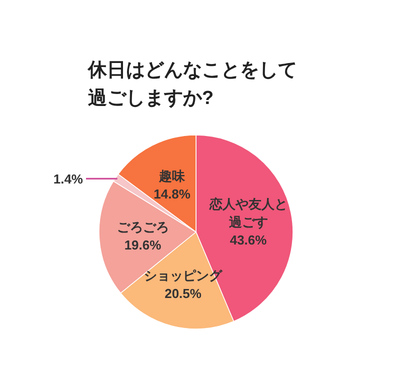  Describe the element at coordinates (172, 176) in the screenshot. I see `slice-label: 趣味` at that location.